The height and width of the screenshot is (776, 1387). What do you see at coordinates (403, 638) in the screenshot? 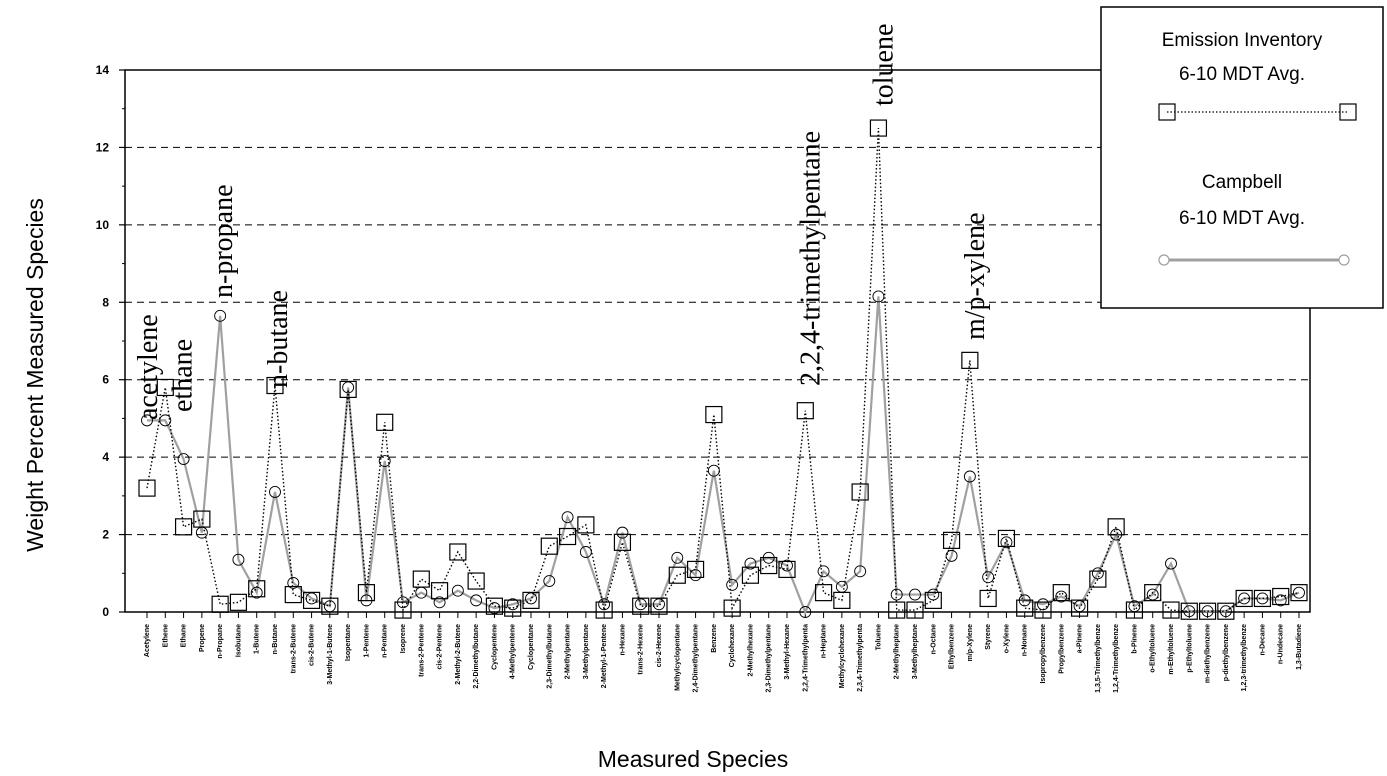
I see `x-tick-label: Isoprene` at bounding box center [403, 638].